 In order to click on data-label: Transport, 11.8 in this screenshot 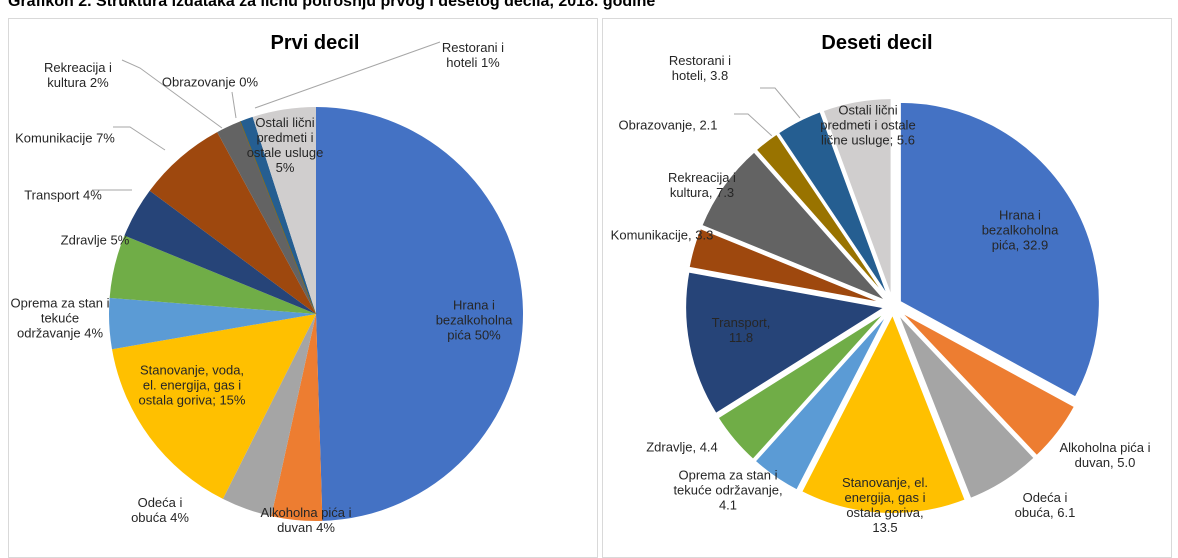, I will do `click(741, 330)`.